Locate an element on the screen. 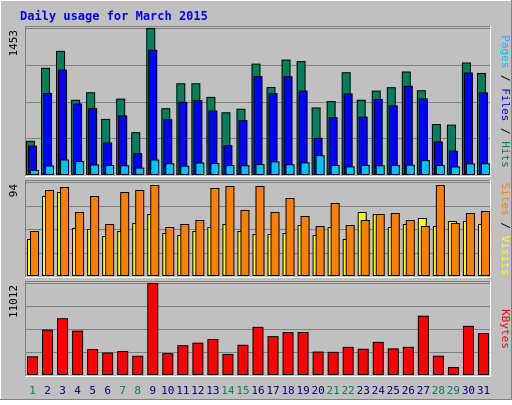 Image resolution: width=512 pixels, height=405 pixels. day-label: 5 is located at coordinates (92, 390).